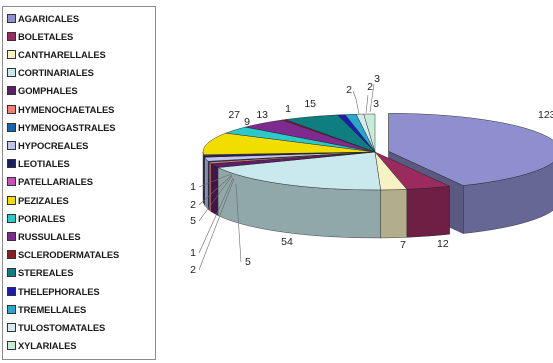 The height and width of the screenshot is (363, 553). Describe the element at coordinates (44, 164) in the screenshot. I see `legend-label: LEOTIALES` at that location.